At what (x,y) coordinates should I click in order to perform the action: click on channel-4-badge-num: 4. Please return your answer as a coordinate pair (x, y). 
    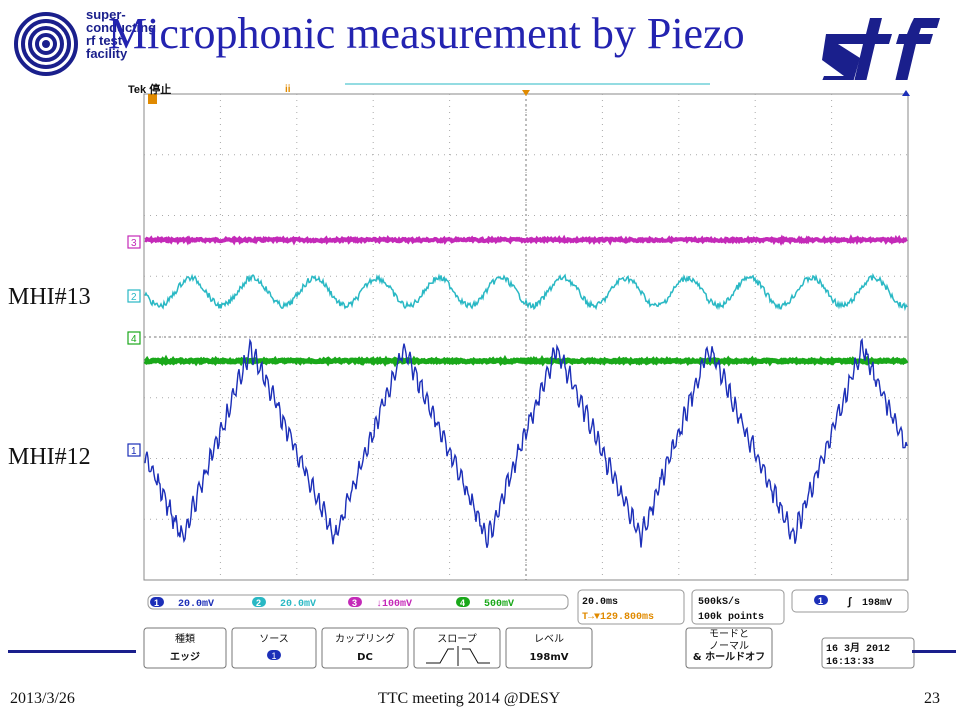
    Looking at the image, I should click on (462, 603).